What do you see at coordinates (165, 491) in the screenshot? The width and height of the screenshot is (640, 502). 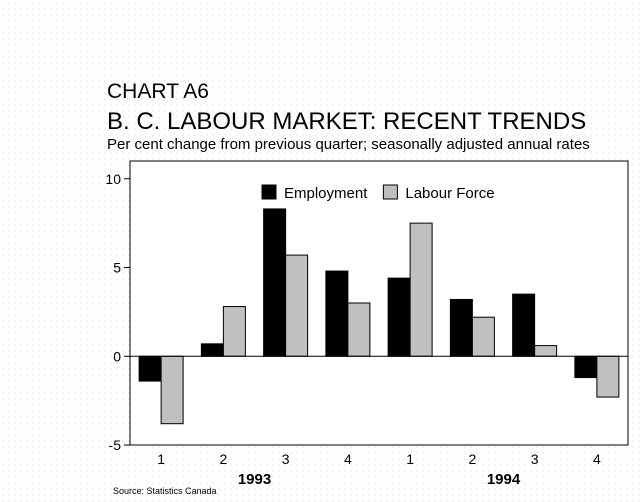 I see `source-note: Source: Statistics Canada` at bounding box center [165, 491].